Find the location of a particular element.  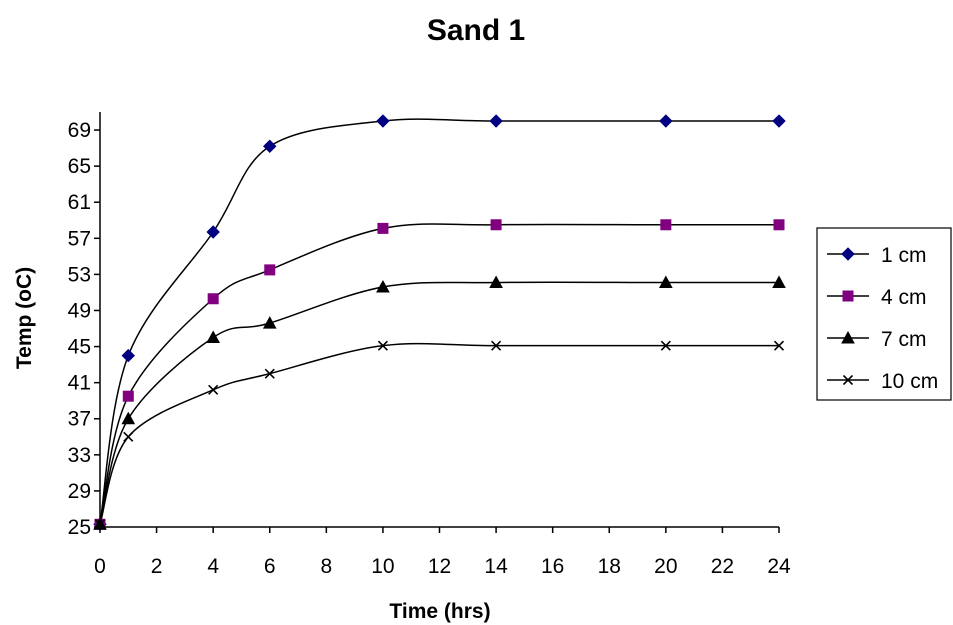

legend-label: 4 cm is located at coordinates (904, 297).